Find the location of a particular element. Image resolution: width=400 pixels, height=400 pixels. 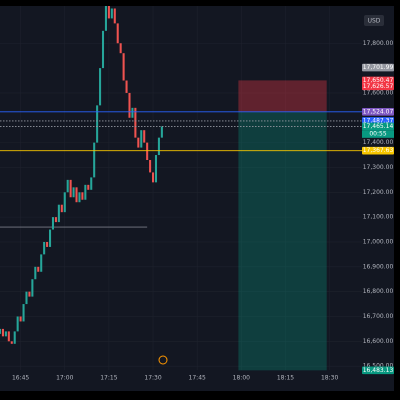

y-tick-label: 17,000.00 is located at coordinates (378, 241).